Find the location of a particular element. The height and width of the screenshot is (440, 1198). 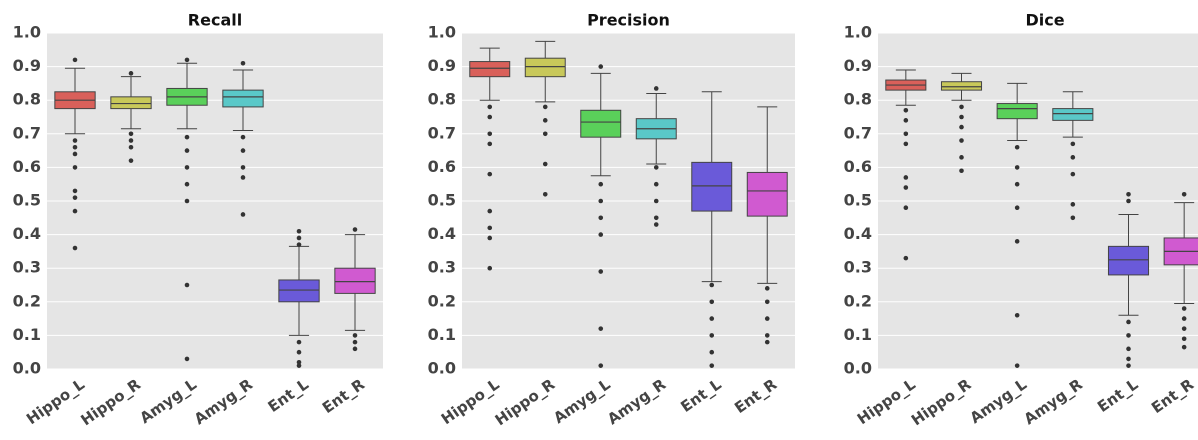

chart-title: Recall is located at coordinates (215, 20).